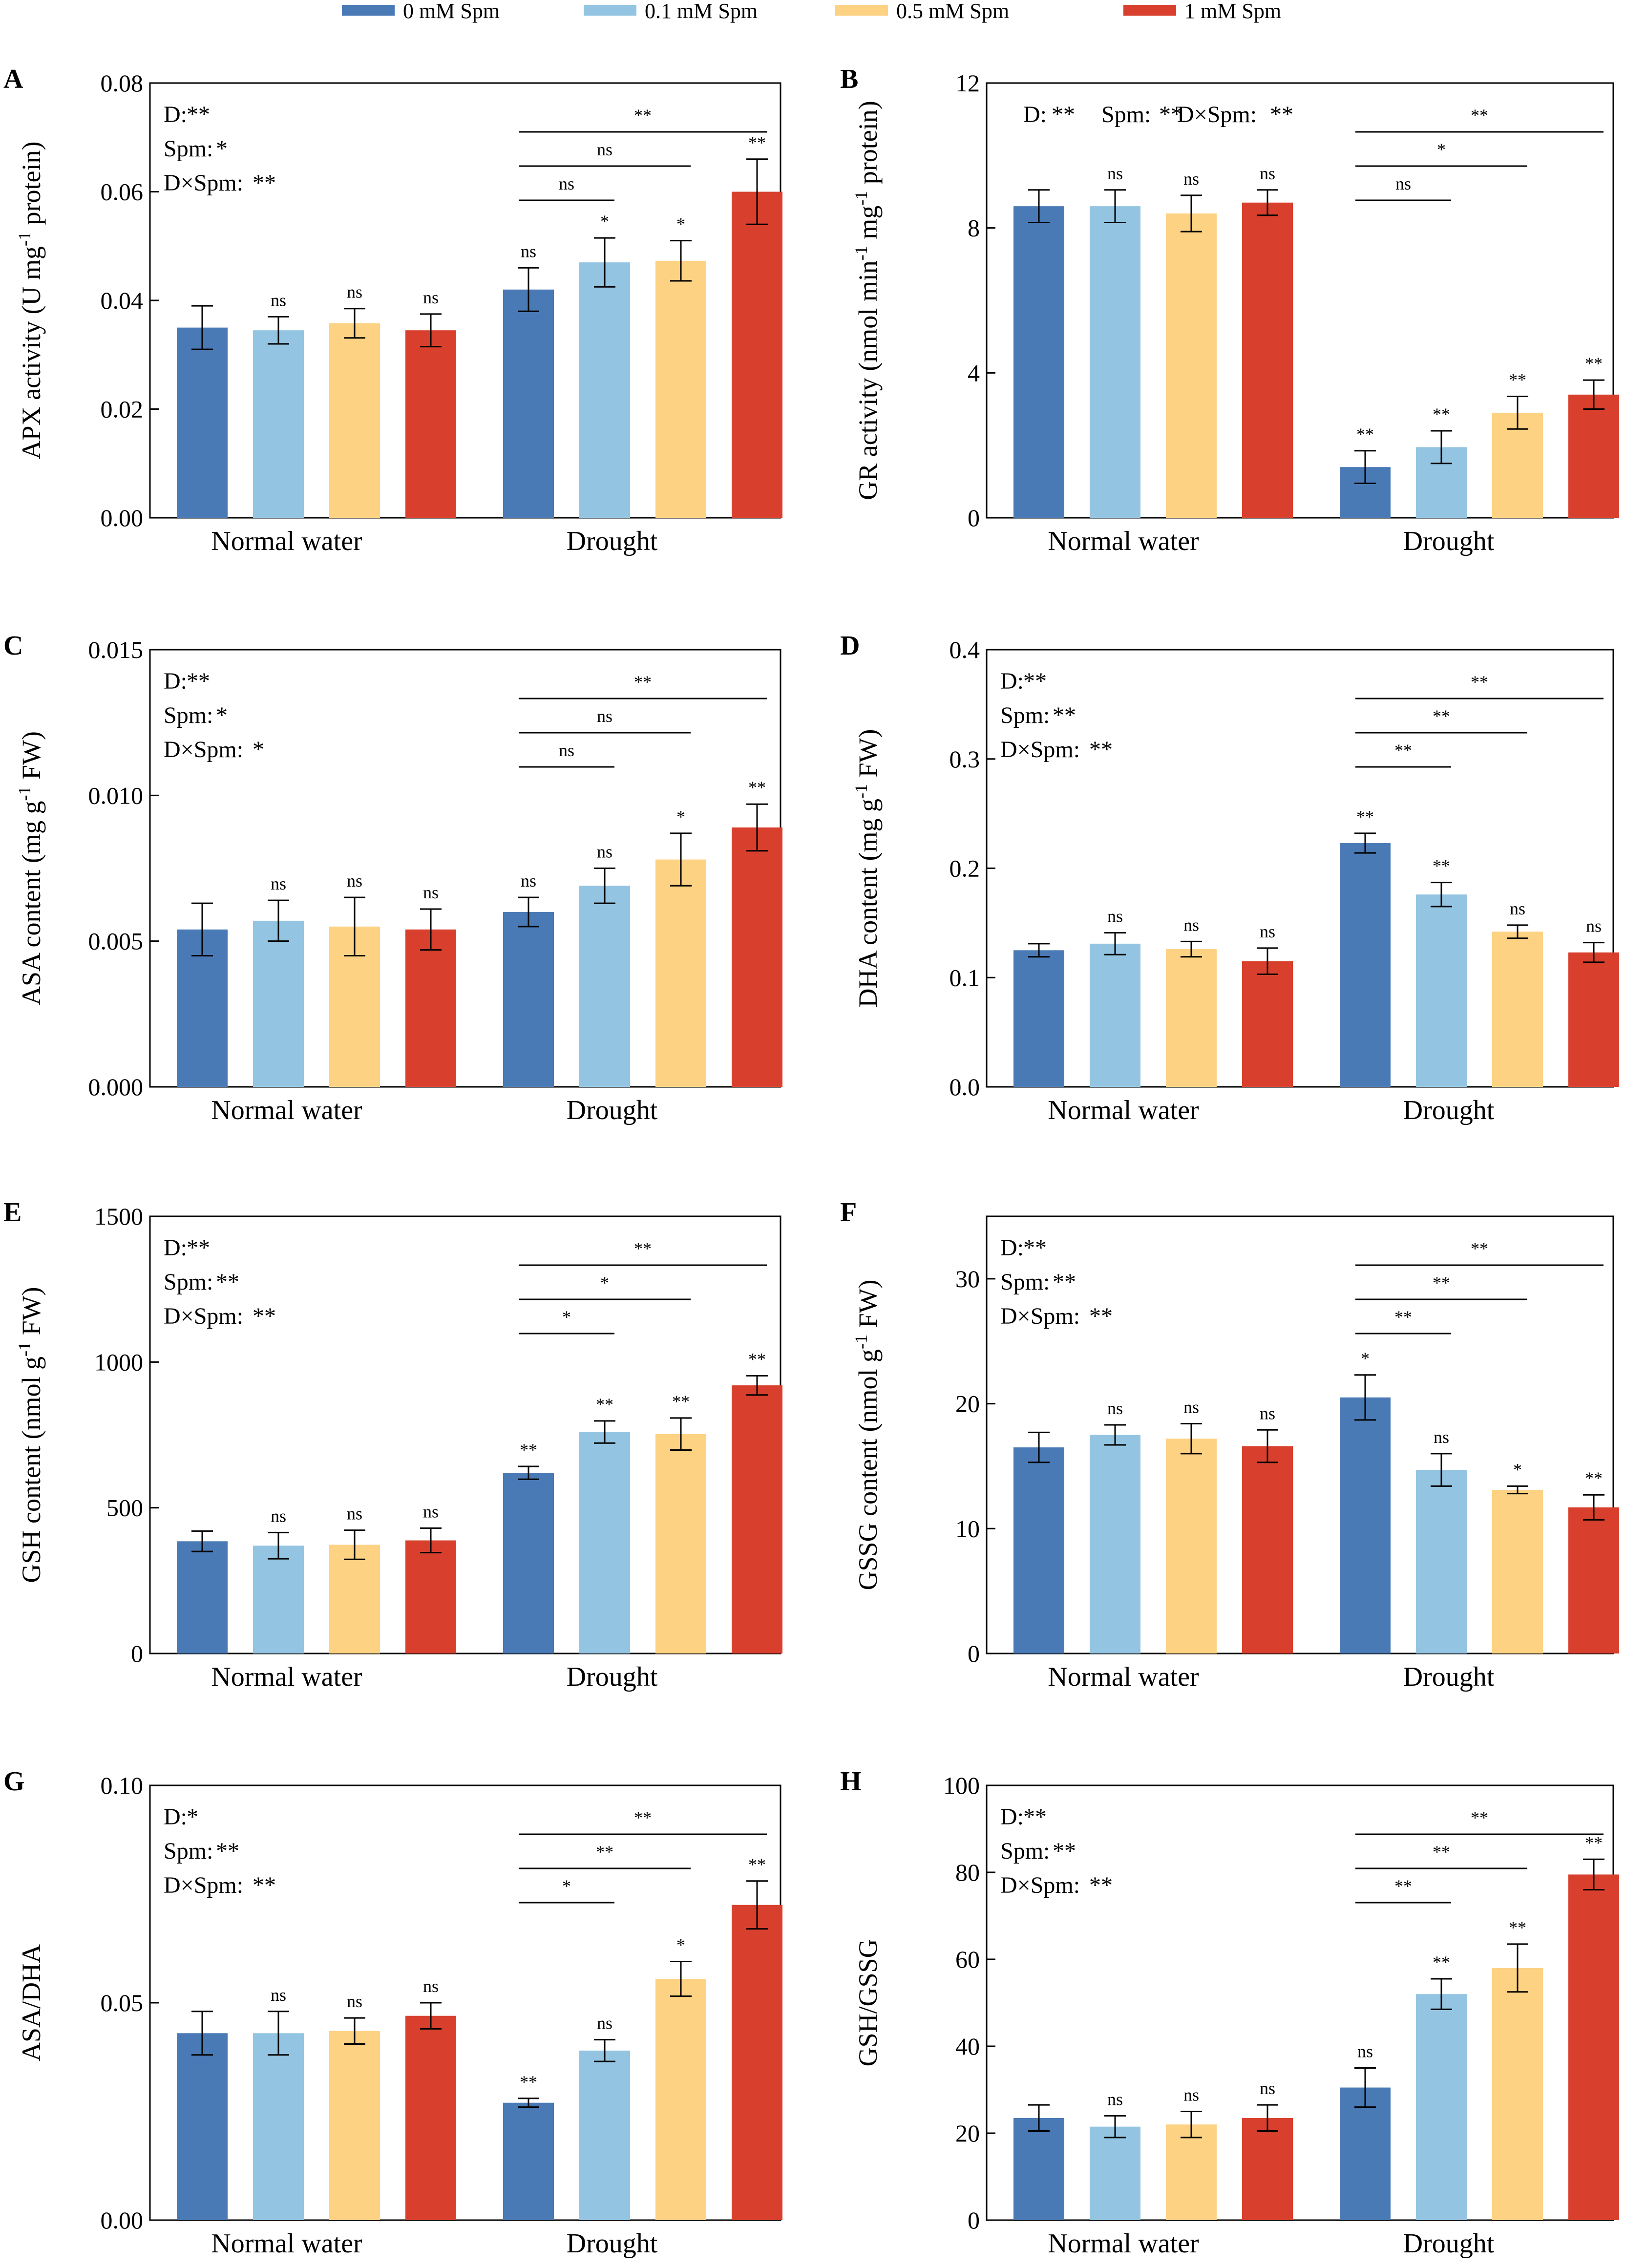  Describe the element at coordinates (122, 300) in the screenshot. I see `y-tick-label: 0.04` at that location.